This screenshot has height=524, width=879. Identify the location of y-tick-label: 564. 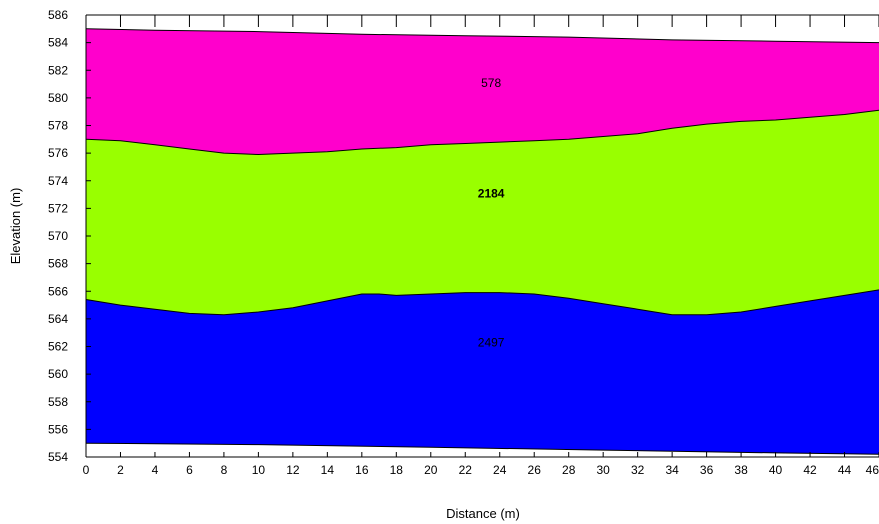
(58, 319).